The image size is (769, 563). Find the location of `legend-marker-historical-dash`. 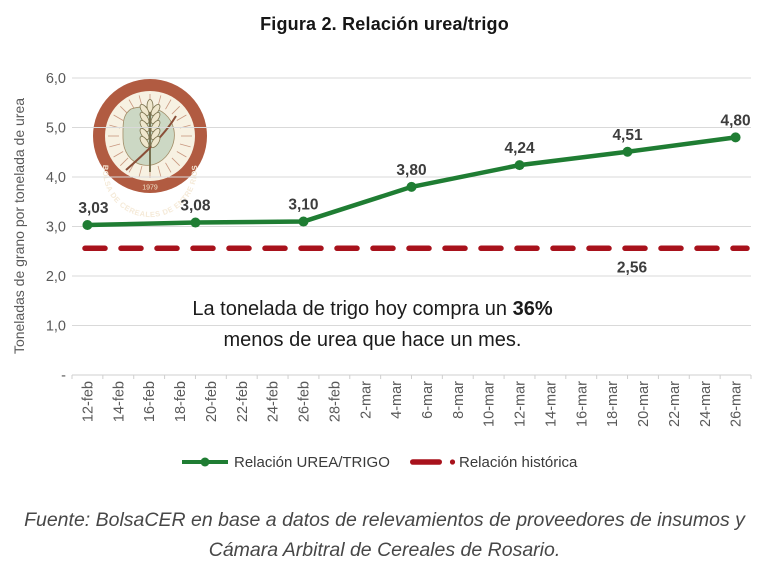

legend-marker-historical-dash is located at coordinates (426, 462).